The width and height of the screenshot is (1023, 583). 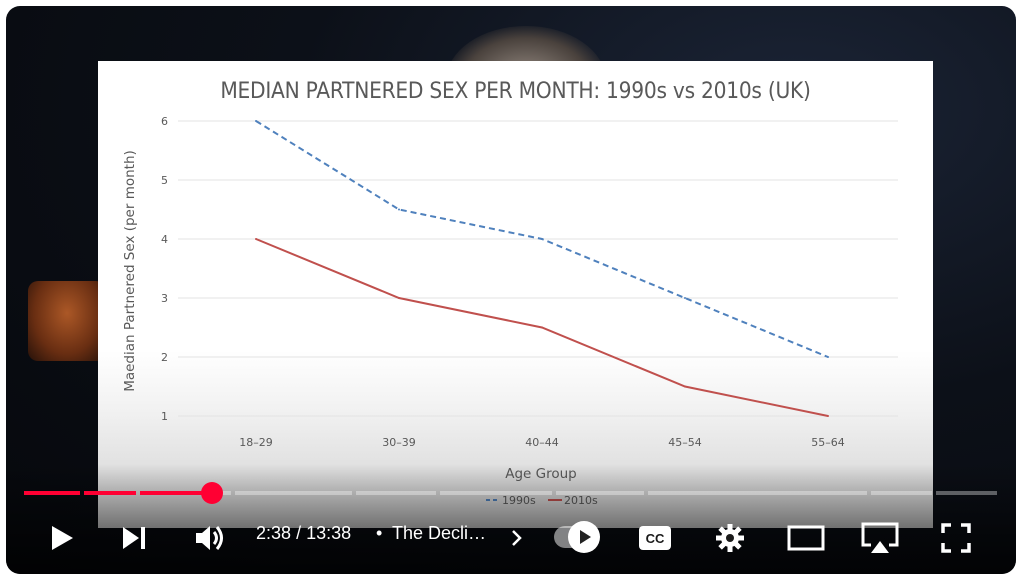 What do you see at coordinates (164, 357) in the screenshot?
I see `y-tick-label: 2` at bounding box center [164, 357].